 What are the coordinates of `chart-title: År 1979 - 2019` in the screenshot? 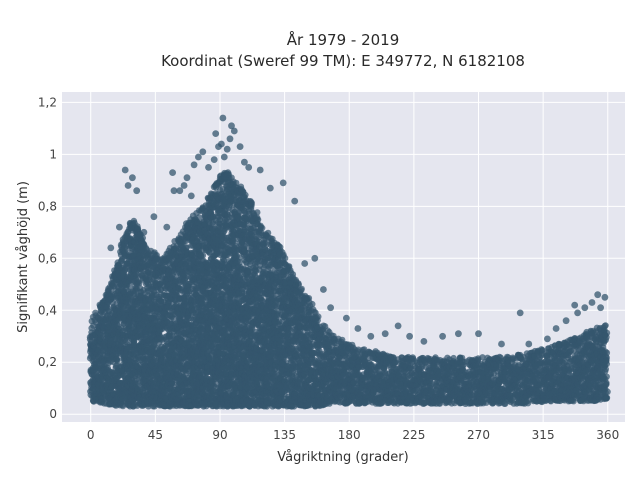 It's located at (343, 39).